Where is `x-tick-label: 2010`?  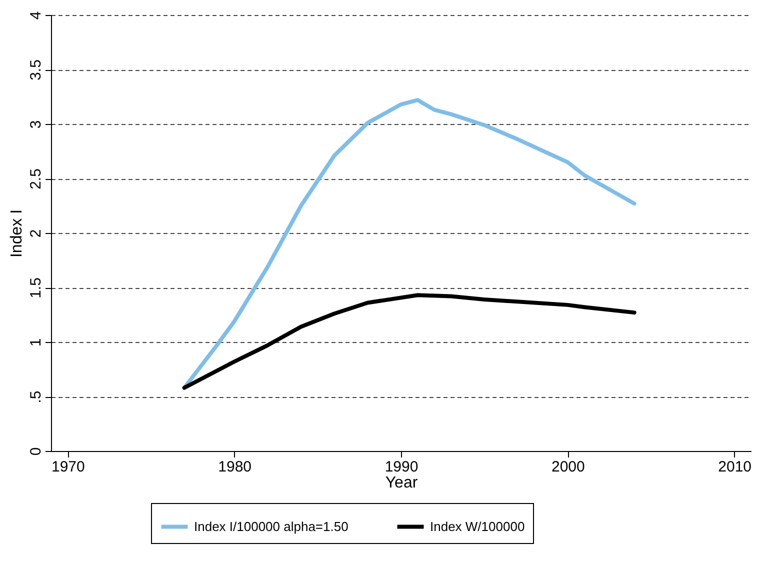
x-tick-label: 2010 is located at coordinates (735, 467).